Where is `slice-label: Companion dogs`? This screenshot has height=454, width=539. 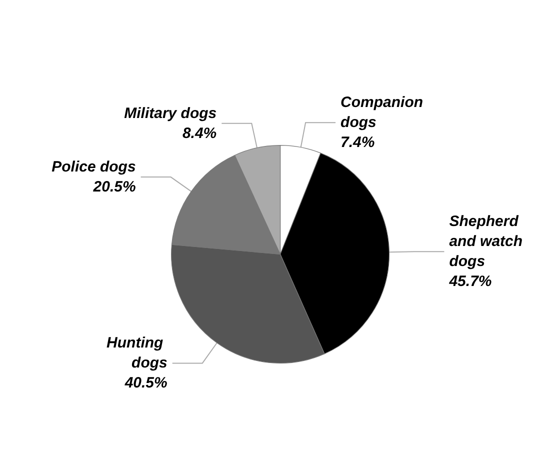
slice-label: Companion dogs is located at coordinates (384, 113).